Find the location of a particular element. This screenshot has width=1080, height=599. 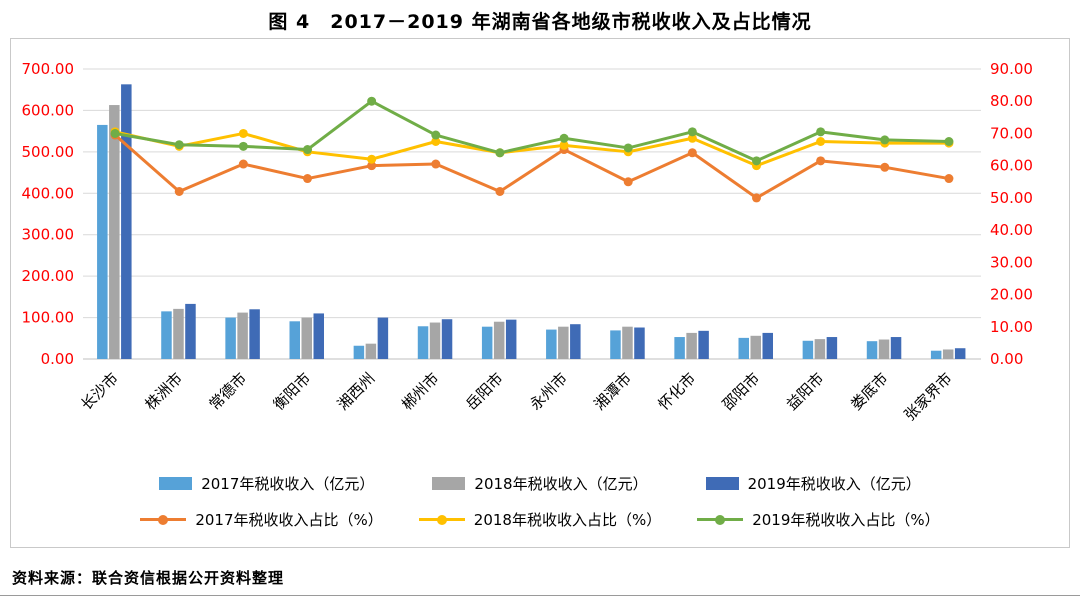

legend-item-2019-line: 2019年税收收入占比（%） is located at coordinates (818, 519).